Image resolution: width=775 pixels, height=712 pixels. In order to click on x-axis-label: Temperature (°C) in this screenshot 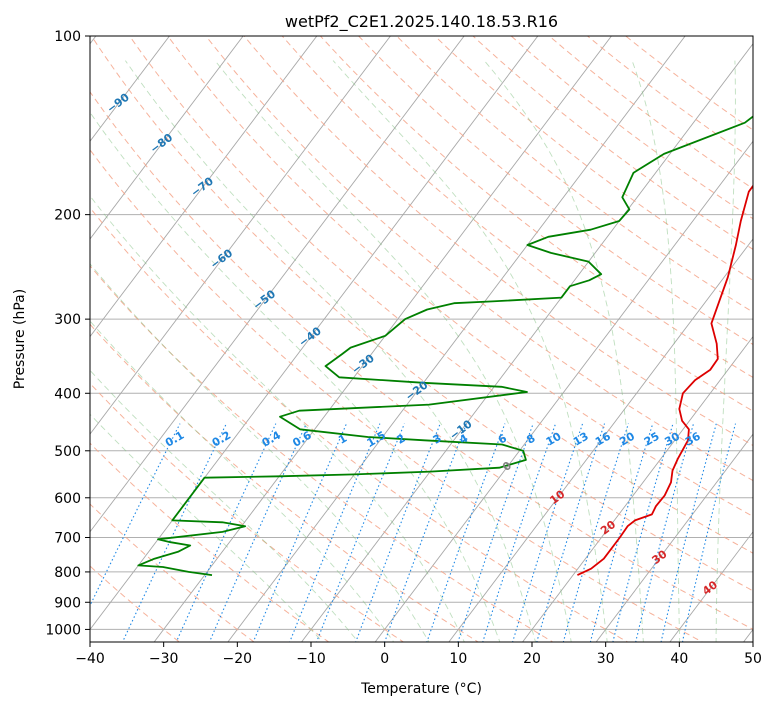, I will do `click(421, 689)`.